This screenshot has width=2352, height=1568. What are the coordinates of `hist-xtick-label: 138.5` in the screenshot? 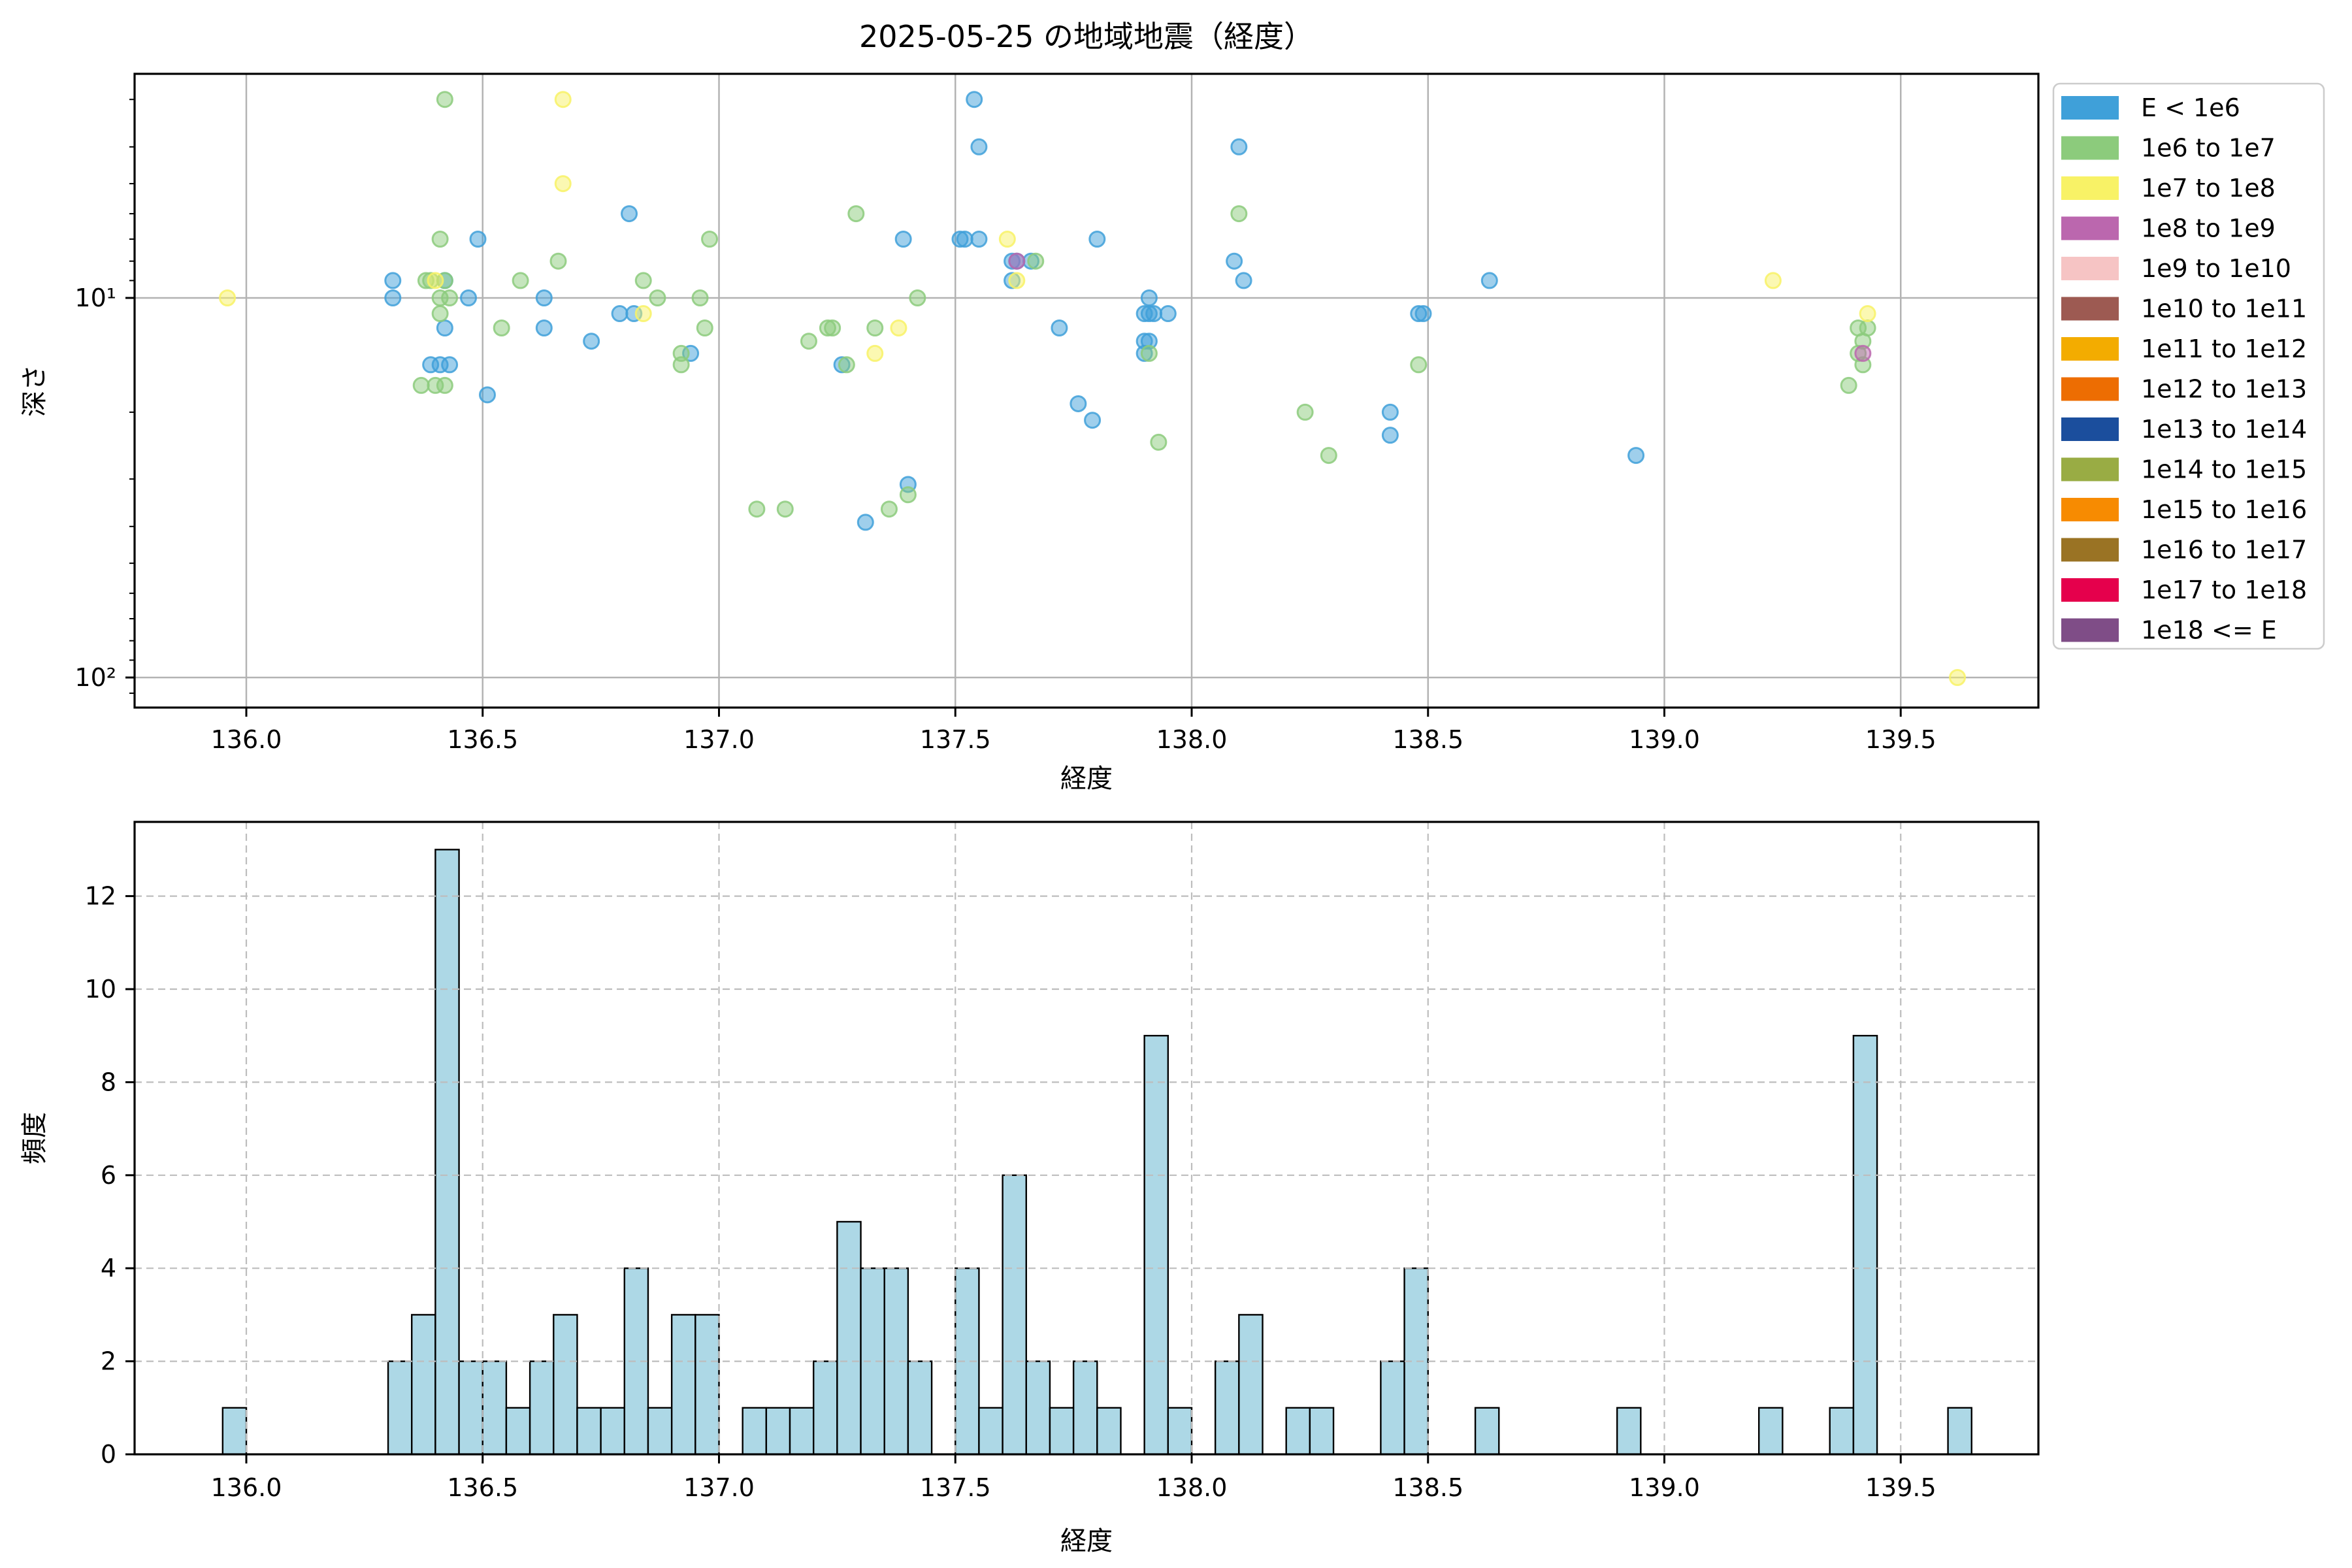 It's located at (1427, 1487).